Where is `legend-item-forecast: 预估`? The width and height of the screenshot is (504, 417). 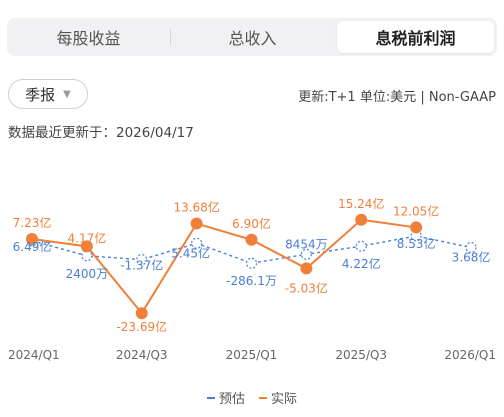
legend-item-forecast: 预估 is located at coordinates (225, 397).